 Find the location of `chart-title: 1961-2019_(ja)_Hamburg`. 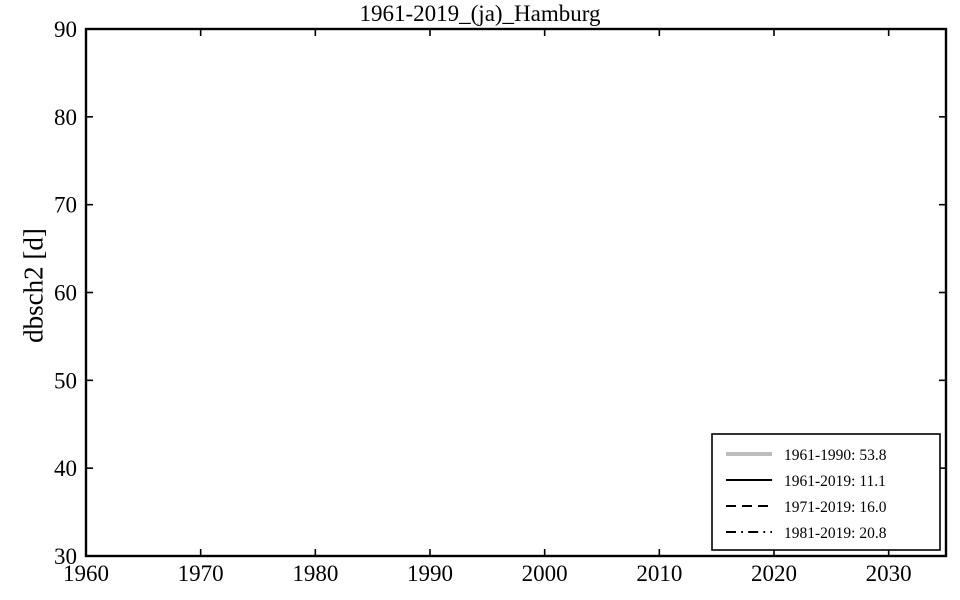

chart-title: 1961-2019_(ja)_Hamburg is located at coordinates (480, 13).